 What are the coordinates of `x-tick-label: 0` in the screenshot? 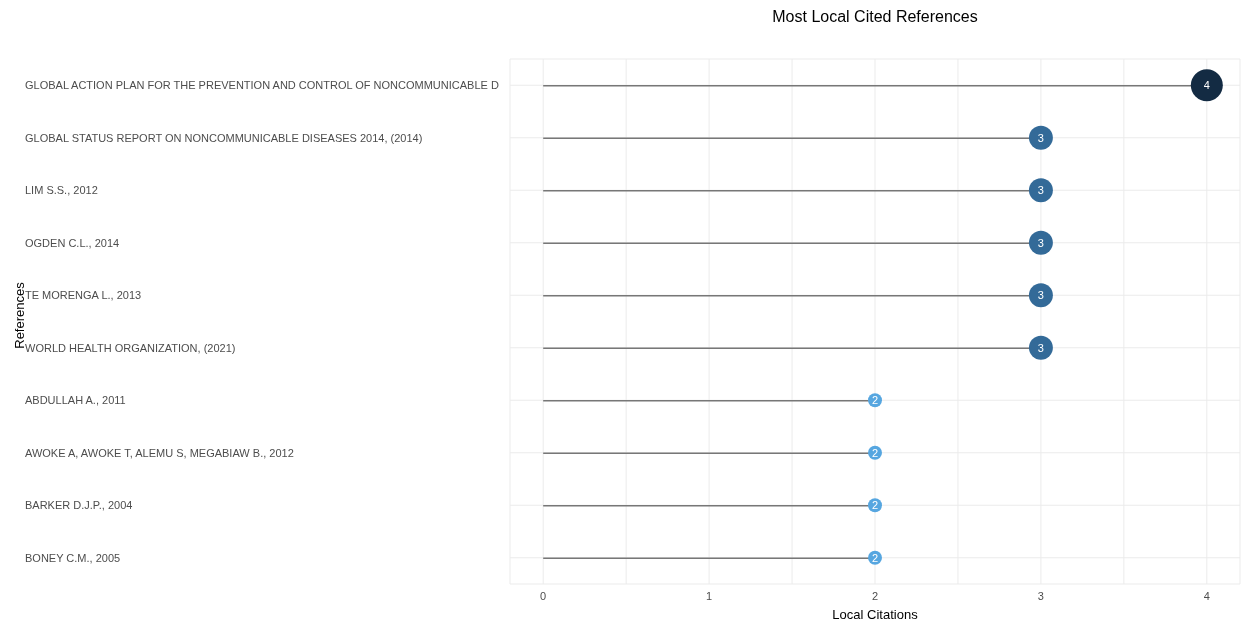 It's located at (543, 595).